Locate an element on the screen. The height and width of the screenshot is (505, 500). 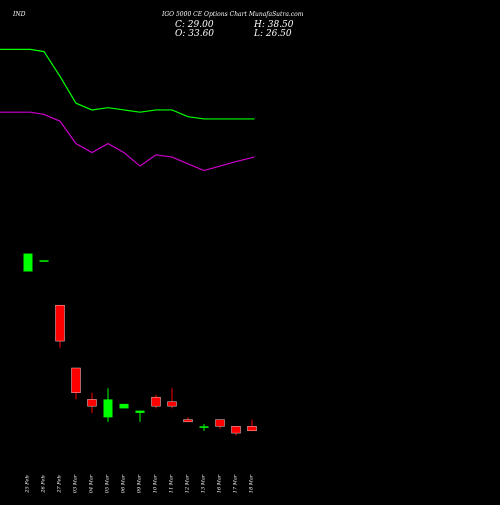
close-value: C: 29.00 is located at coordinates (194, 25).